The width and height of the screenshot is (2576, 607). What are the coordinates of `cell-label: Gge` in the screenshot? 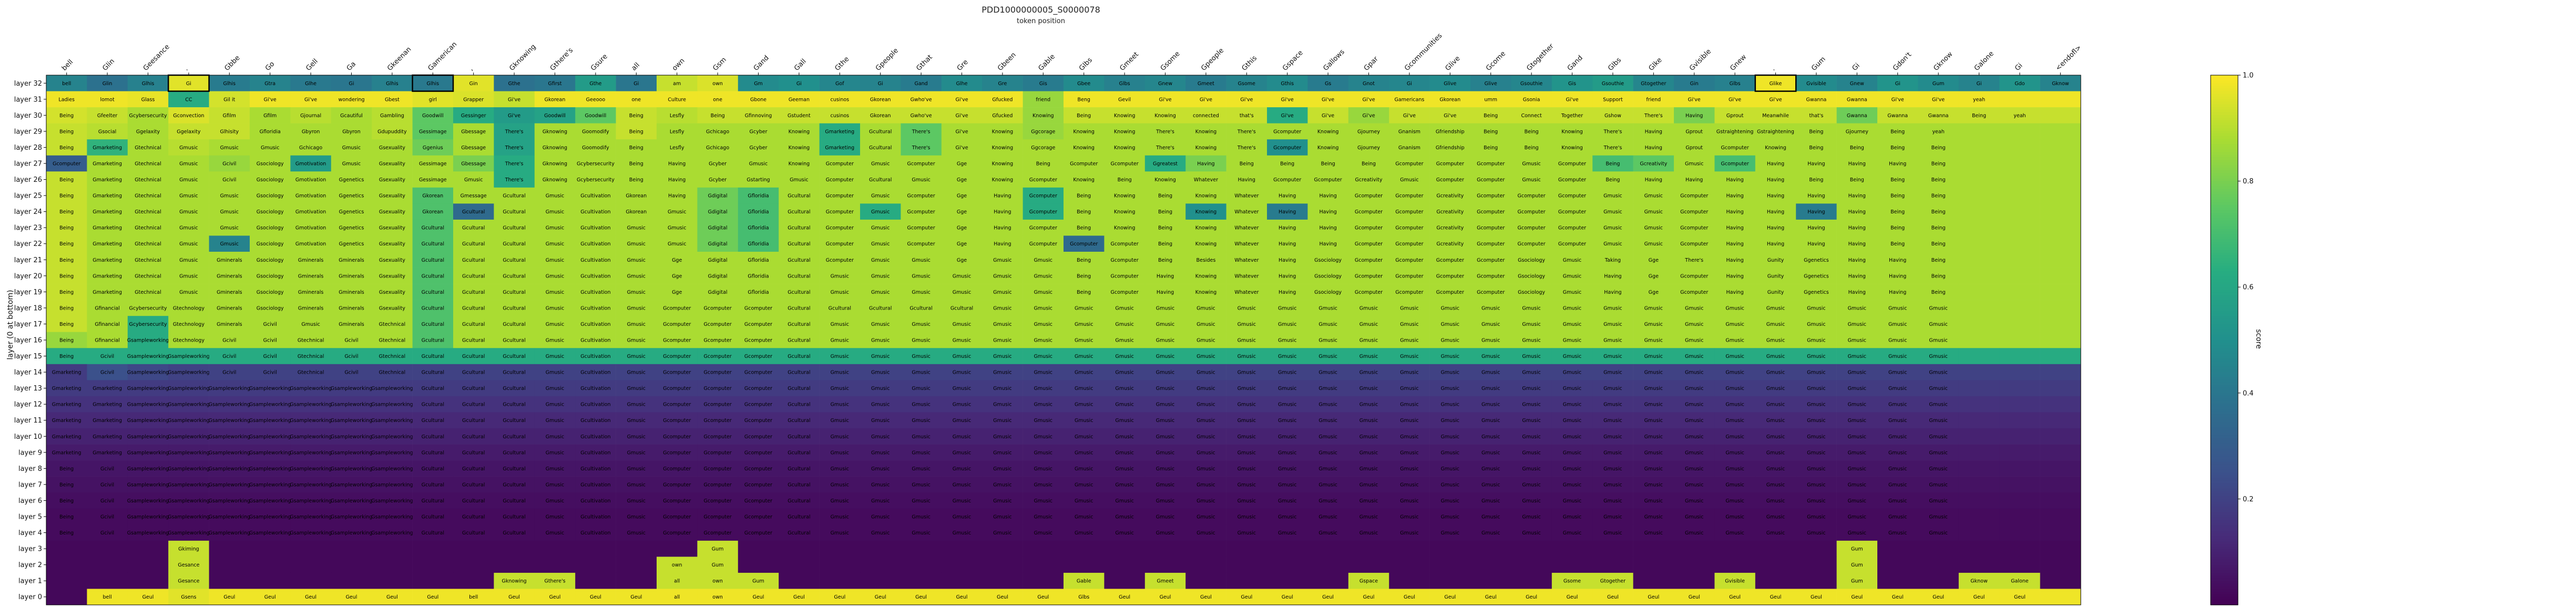 It's located at (962, 244).